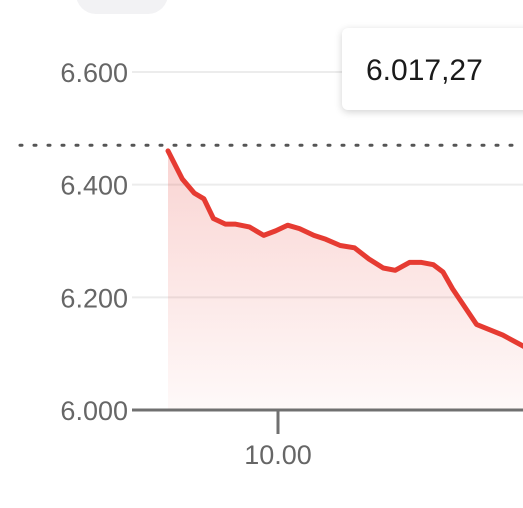 The width and height of the screenshot is (523, 508). I want to click on tooltip-value: 6.017,27, so click(424, 70).